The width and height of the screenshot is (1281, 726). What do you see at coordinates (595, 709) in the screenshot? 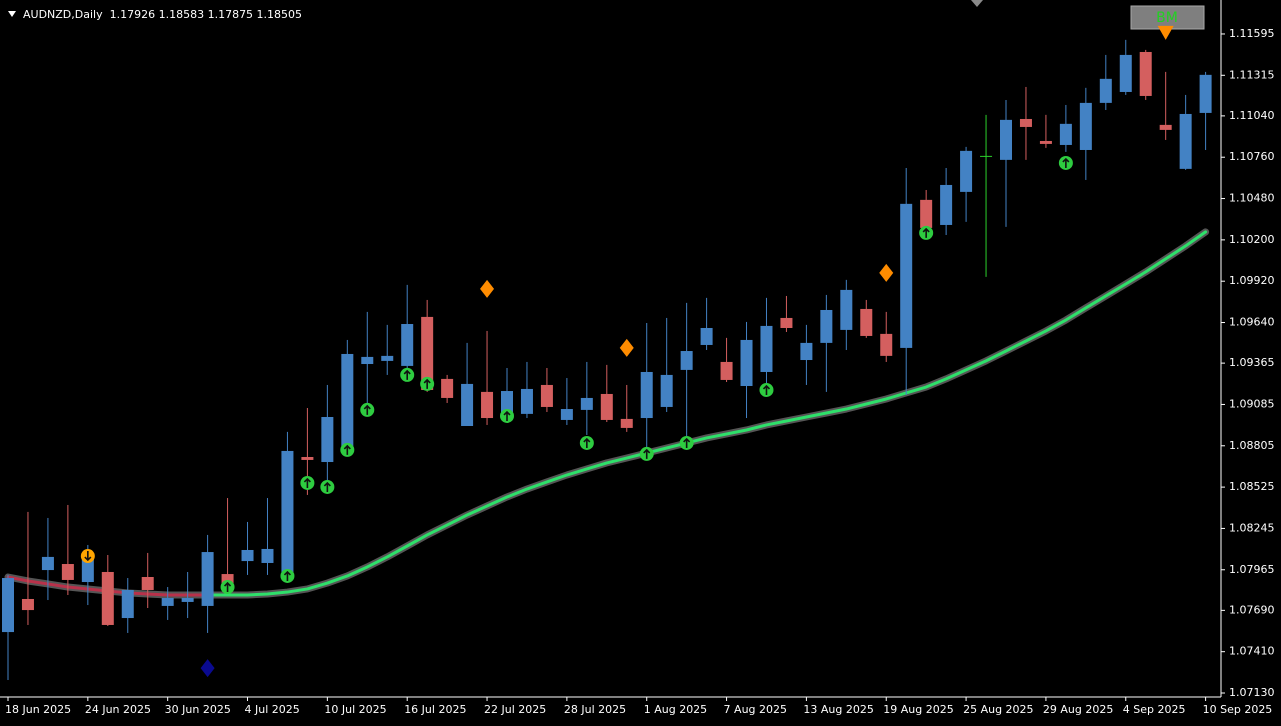
I see `x-tick-label: 28 Jul 2025` at bounding box center [595, 709].